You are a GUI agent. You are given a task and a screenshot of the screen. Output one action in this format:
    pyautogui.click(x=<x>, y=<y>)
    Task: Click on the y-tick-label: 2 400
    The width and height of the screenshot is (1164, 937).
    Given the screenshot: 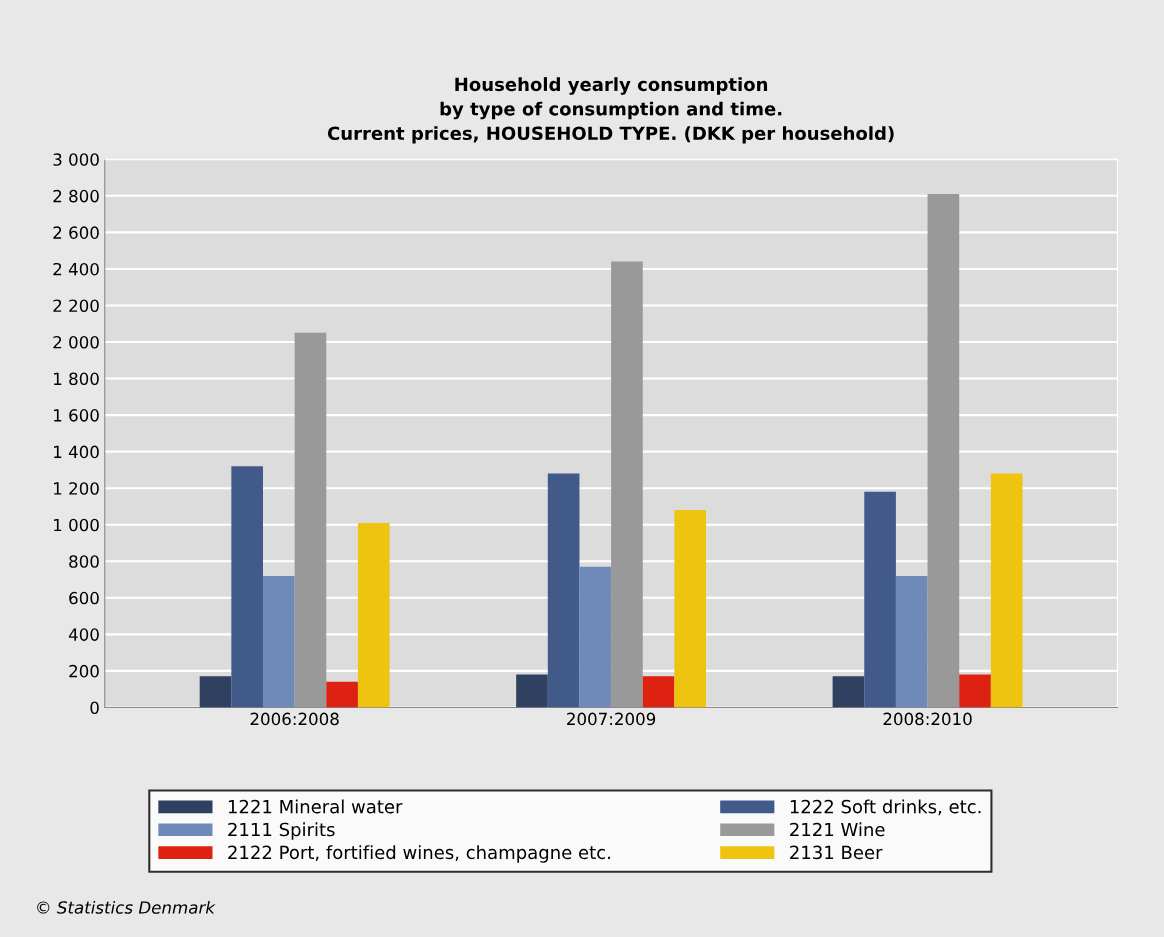 What is the action you would take?
    pyautogui.click(x=76, y=269)
    